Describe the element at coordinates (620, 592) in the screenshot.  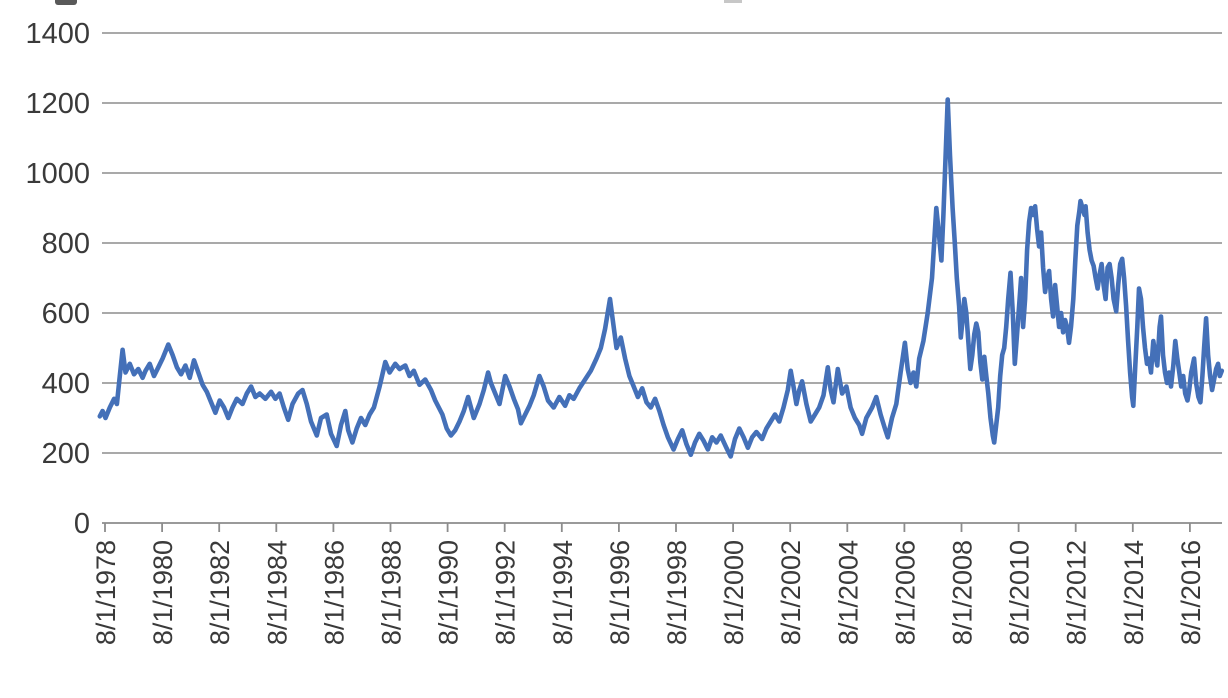
I see `x-tick-label: 8/1/1996` at that location.